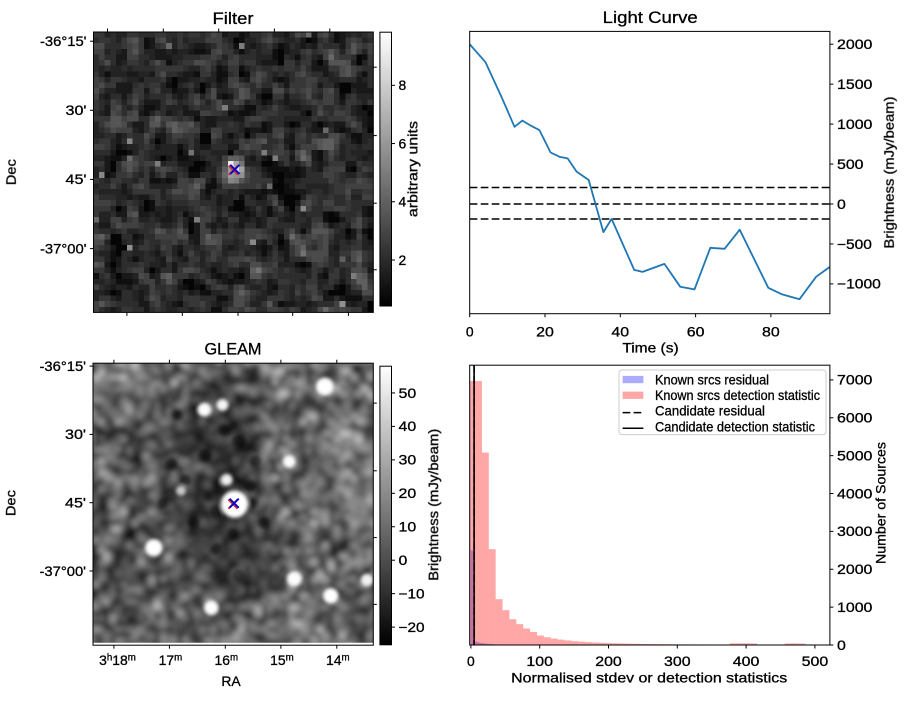  What do you see at coordinates (855, 418) in the screenshot?
I see `svg-text: 6000` at bounding box center [855, 418].